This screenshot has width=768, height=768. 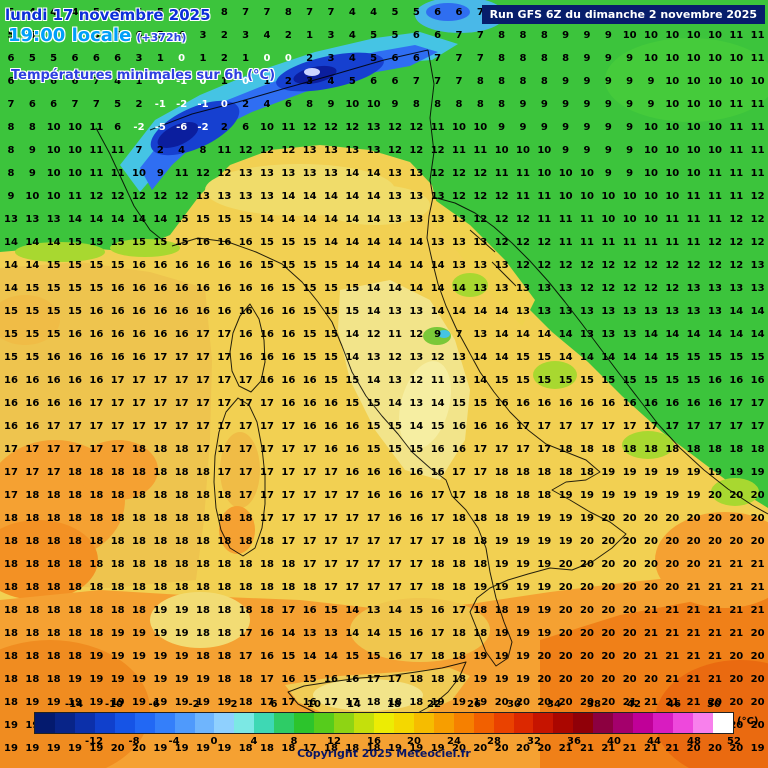 I want to click on temp-value: 7, so click(x=438, y=81).